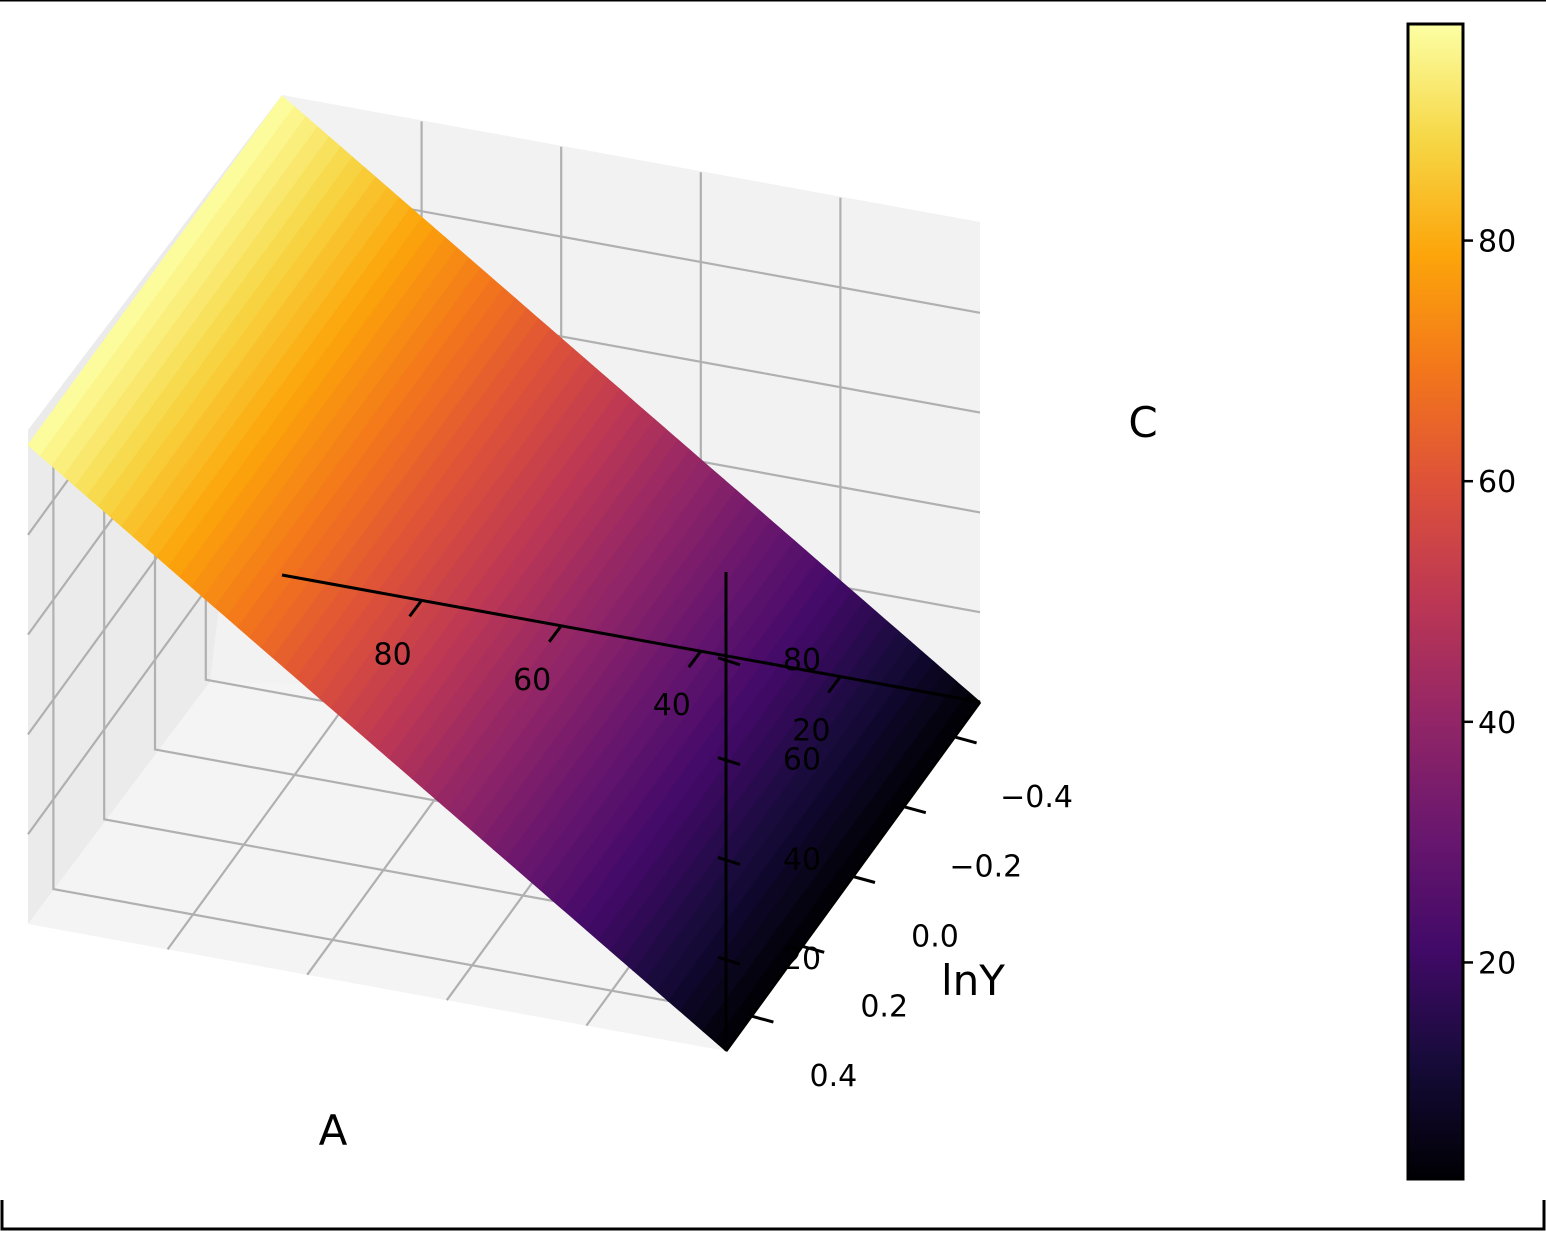 The height and width of the screenshot is (1236, 1546). Describe the element at coordinates (935, 937) in the screenshot. I see `y-tick-label: 0.0` at that location.